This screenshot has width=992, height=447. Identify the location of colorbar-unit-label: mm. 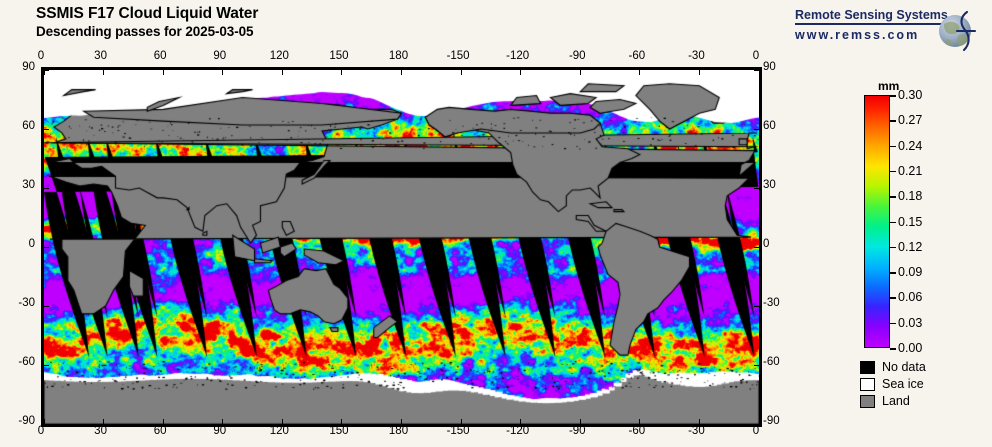
(889, 86).